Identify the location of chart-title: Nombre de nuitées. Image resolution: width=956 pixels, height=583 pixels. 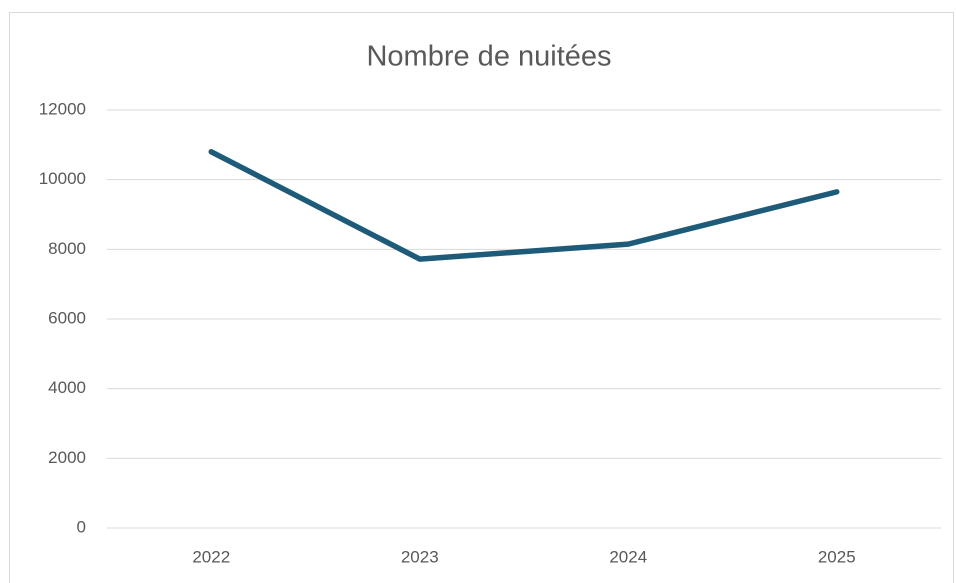
(488, 57).